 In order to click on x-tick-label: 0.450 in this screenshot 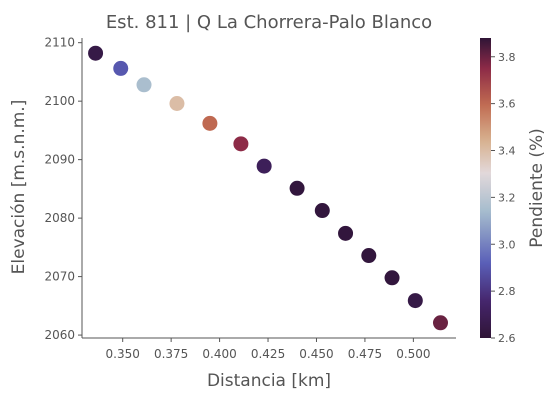, I will do `click(316, 354)`.